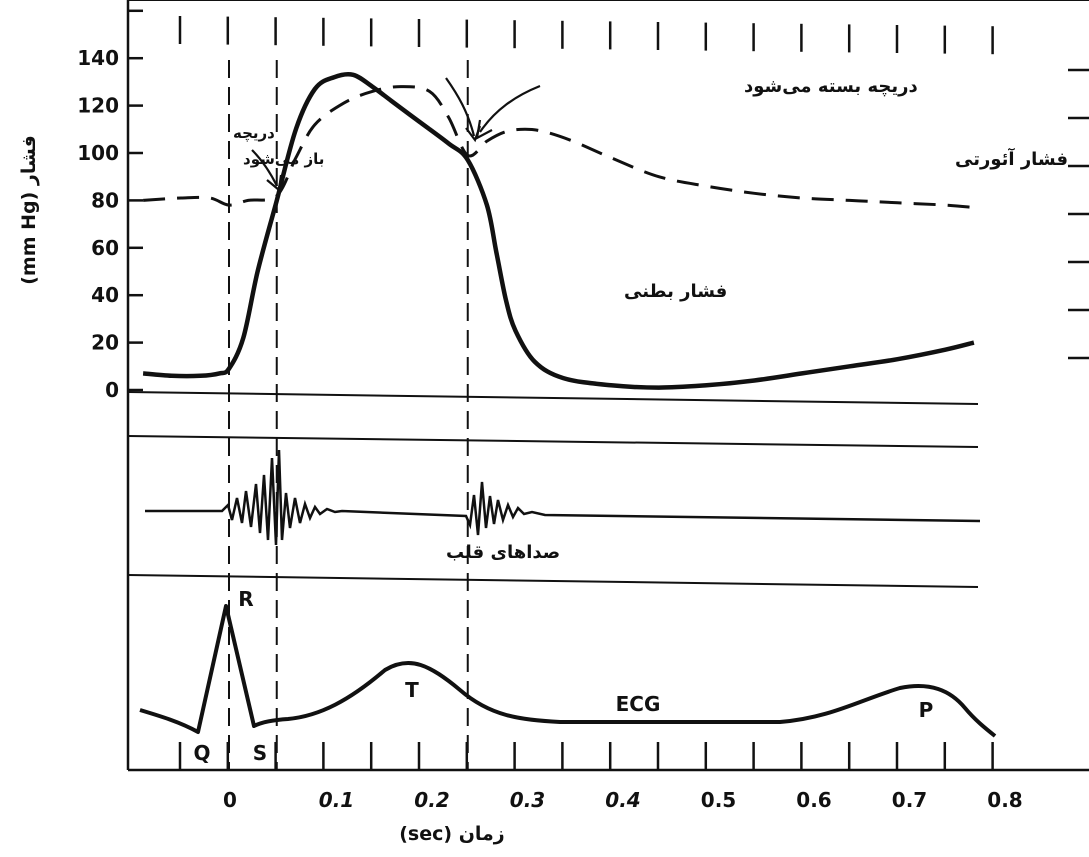 The height and width of the screenshot is (857, 1089). Describe the element at coordinates (508, 112) in the screenshot. I see `valve-close-arrow-right` at that location.